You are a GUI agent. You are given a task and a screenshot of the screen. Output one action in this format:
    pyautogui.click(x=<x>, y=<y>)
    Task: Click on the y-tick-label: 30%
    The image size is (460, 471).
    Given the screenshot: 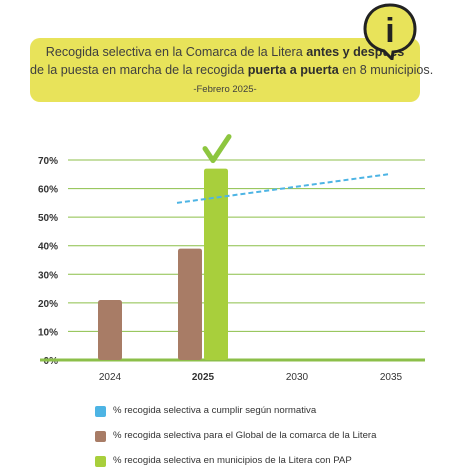 What is the action you would take?
    pyautogui.click(x=48, y=275)
    